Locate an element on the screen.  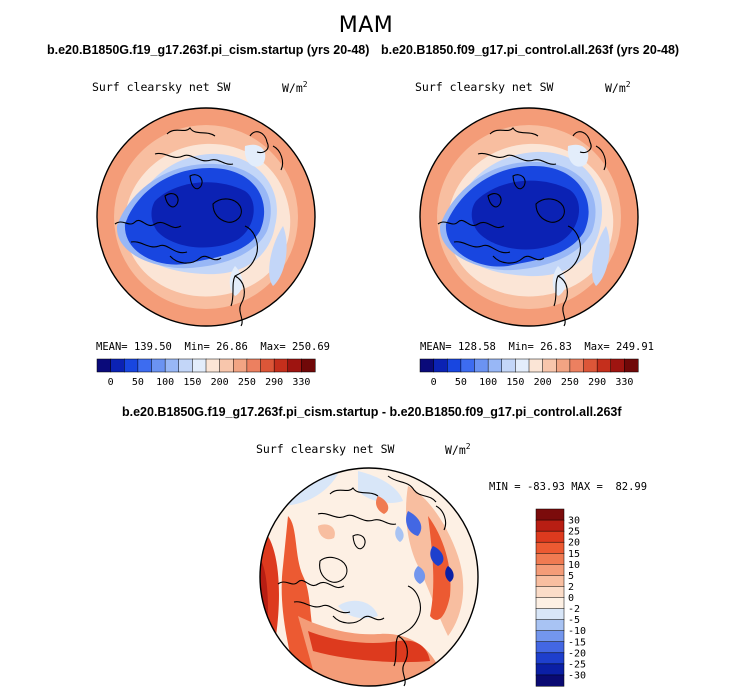
panel-2-units-exp: 2 is located at coordinates (628, 84).